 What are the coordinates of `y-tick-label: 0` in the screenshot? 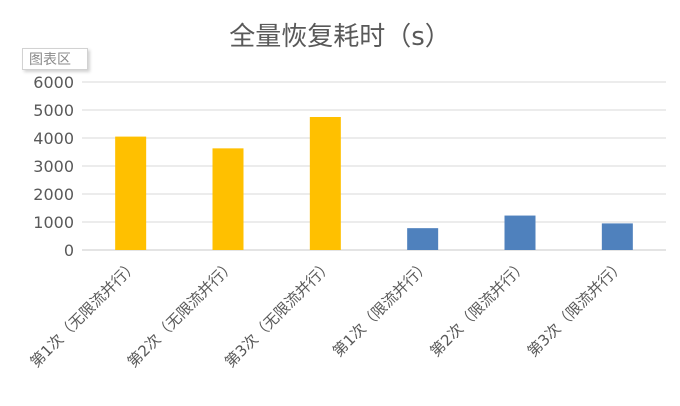 It's located at (69, 250).